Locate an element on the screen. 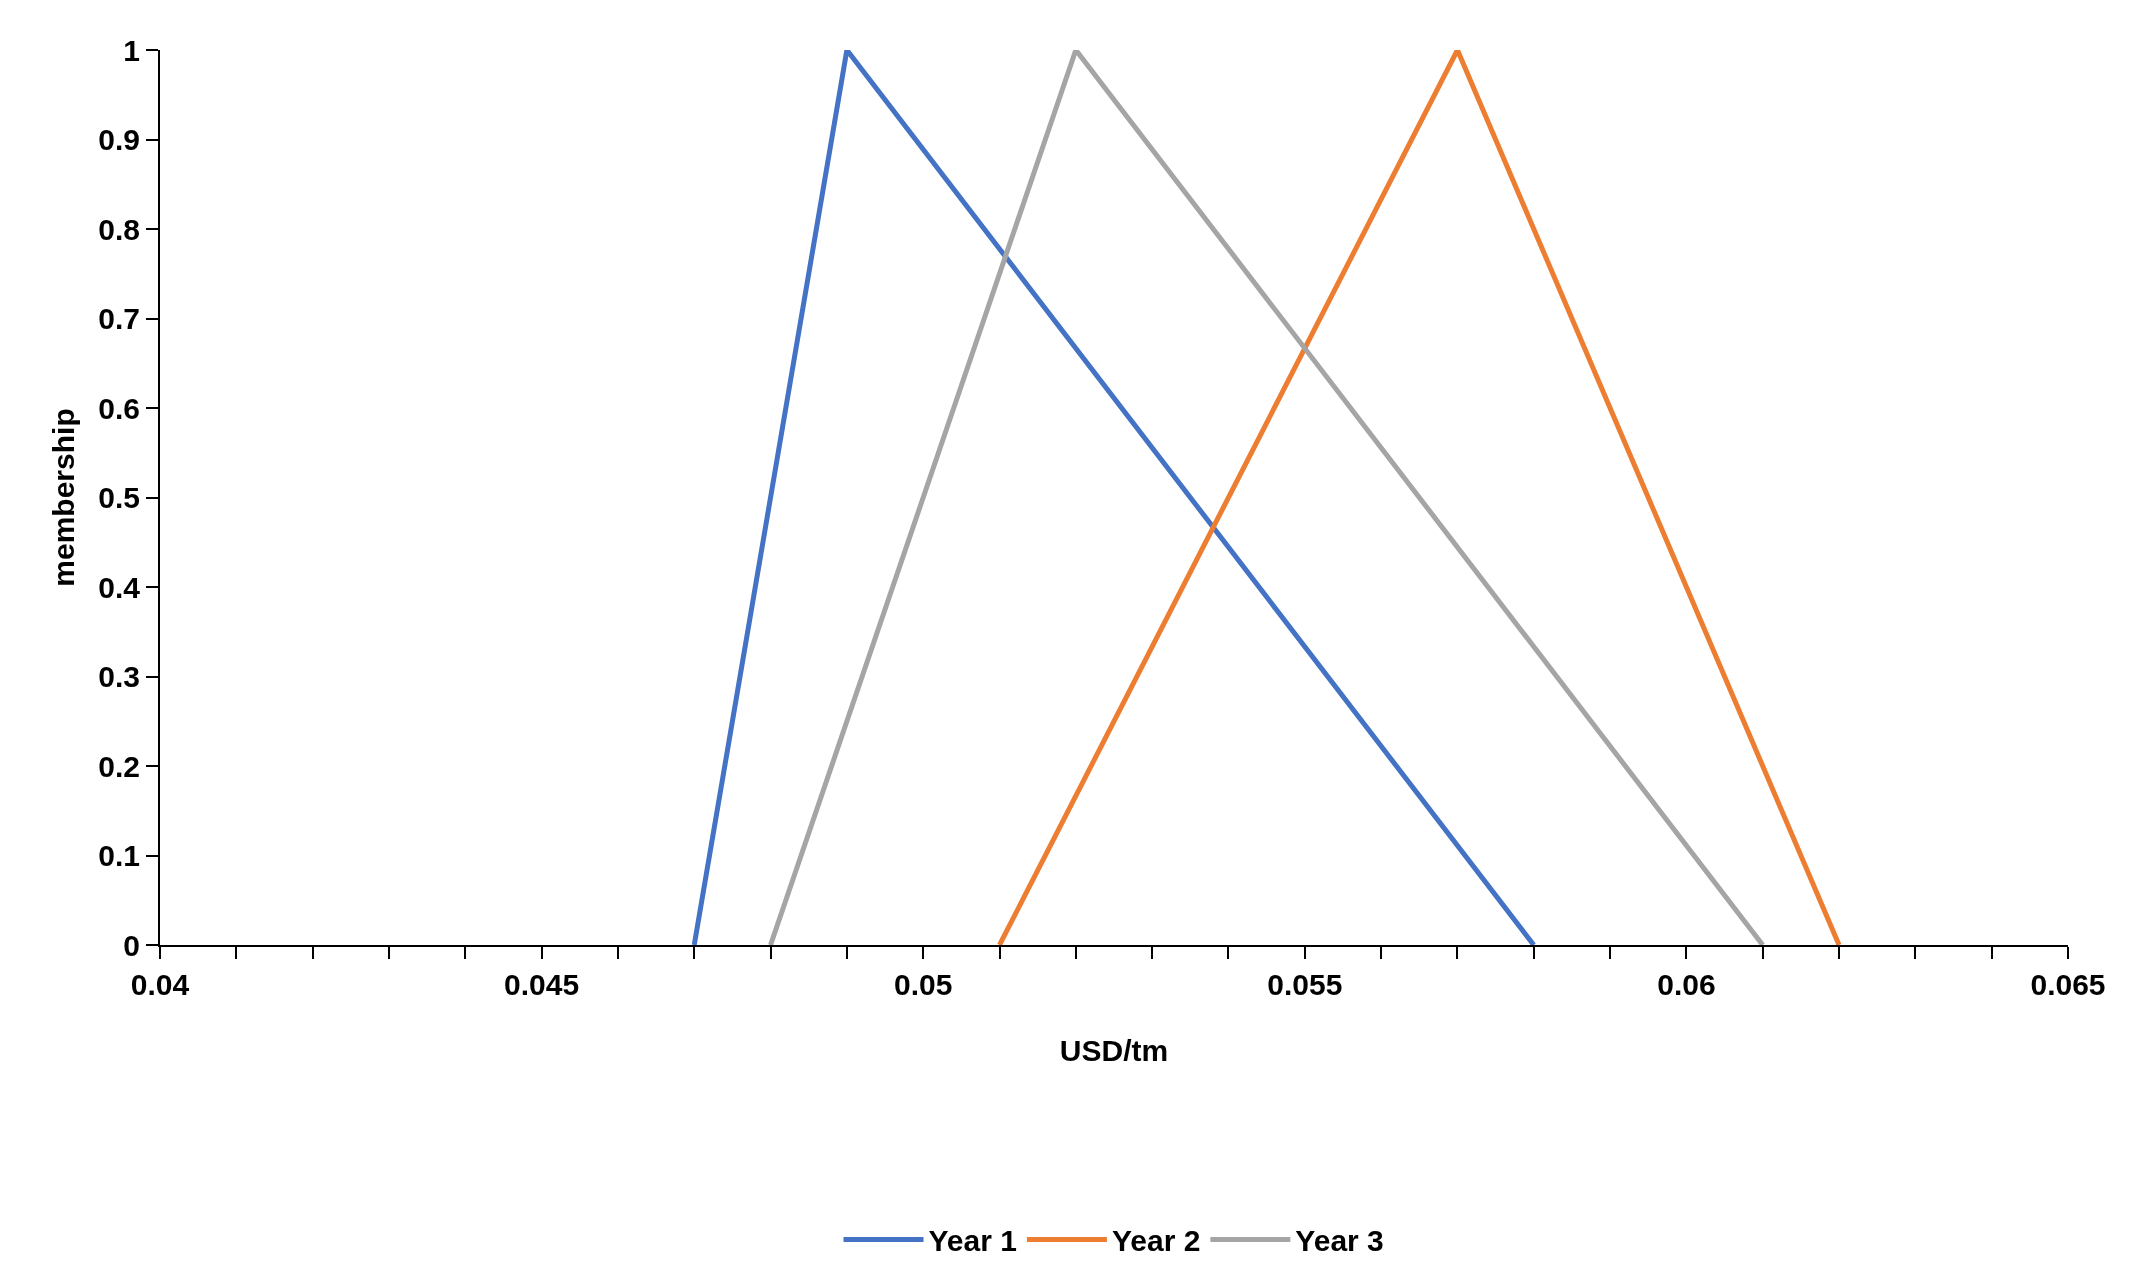  y-tick-label: 0.1 is located at coordinates (119, 855).